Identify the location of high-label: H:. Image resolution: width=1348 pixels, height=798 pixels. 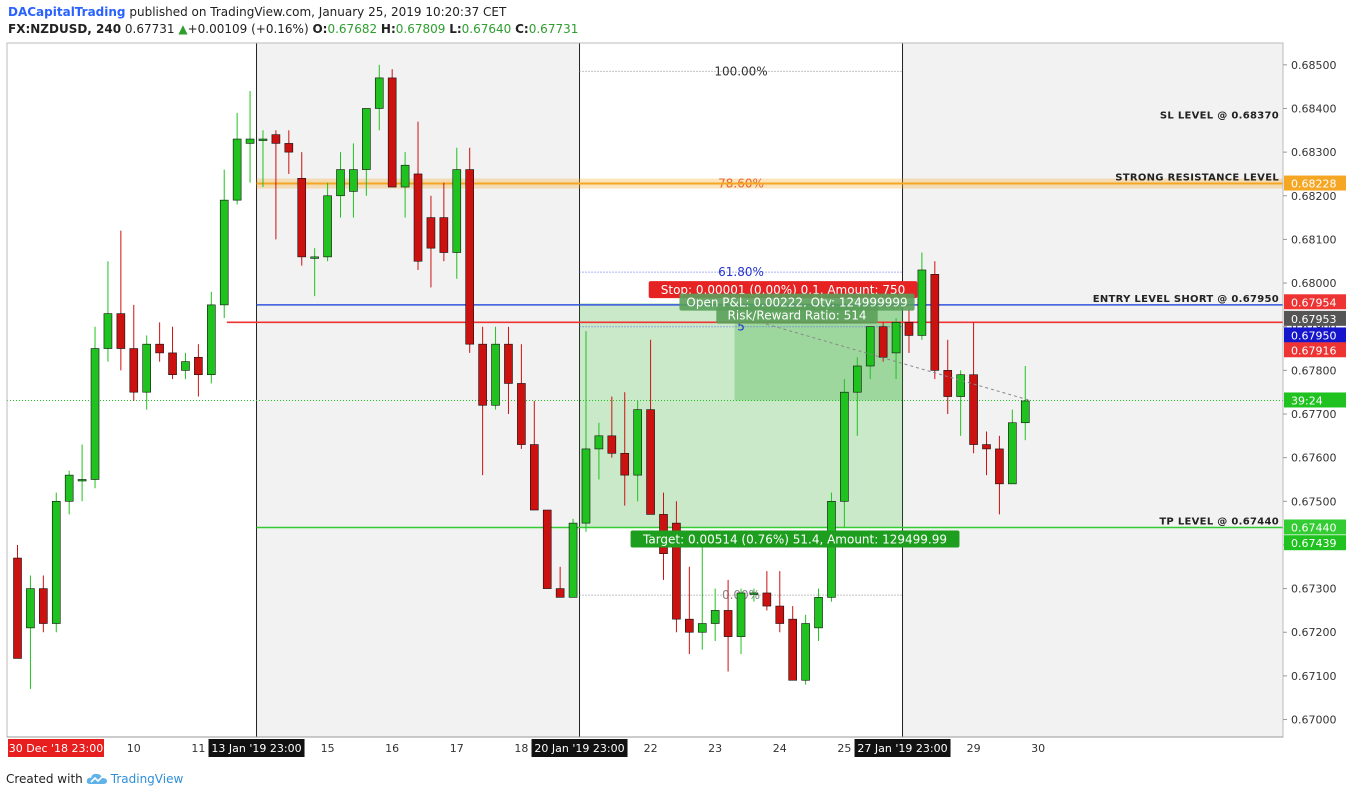
(388, 29).